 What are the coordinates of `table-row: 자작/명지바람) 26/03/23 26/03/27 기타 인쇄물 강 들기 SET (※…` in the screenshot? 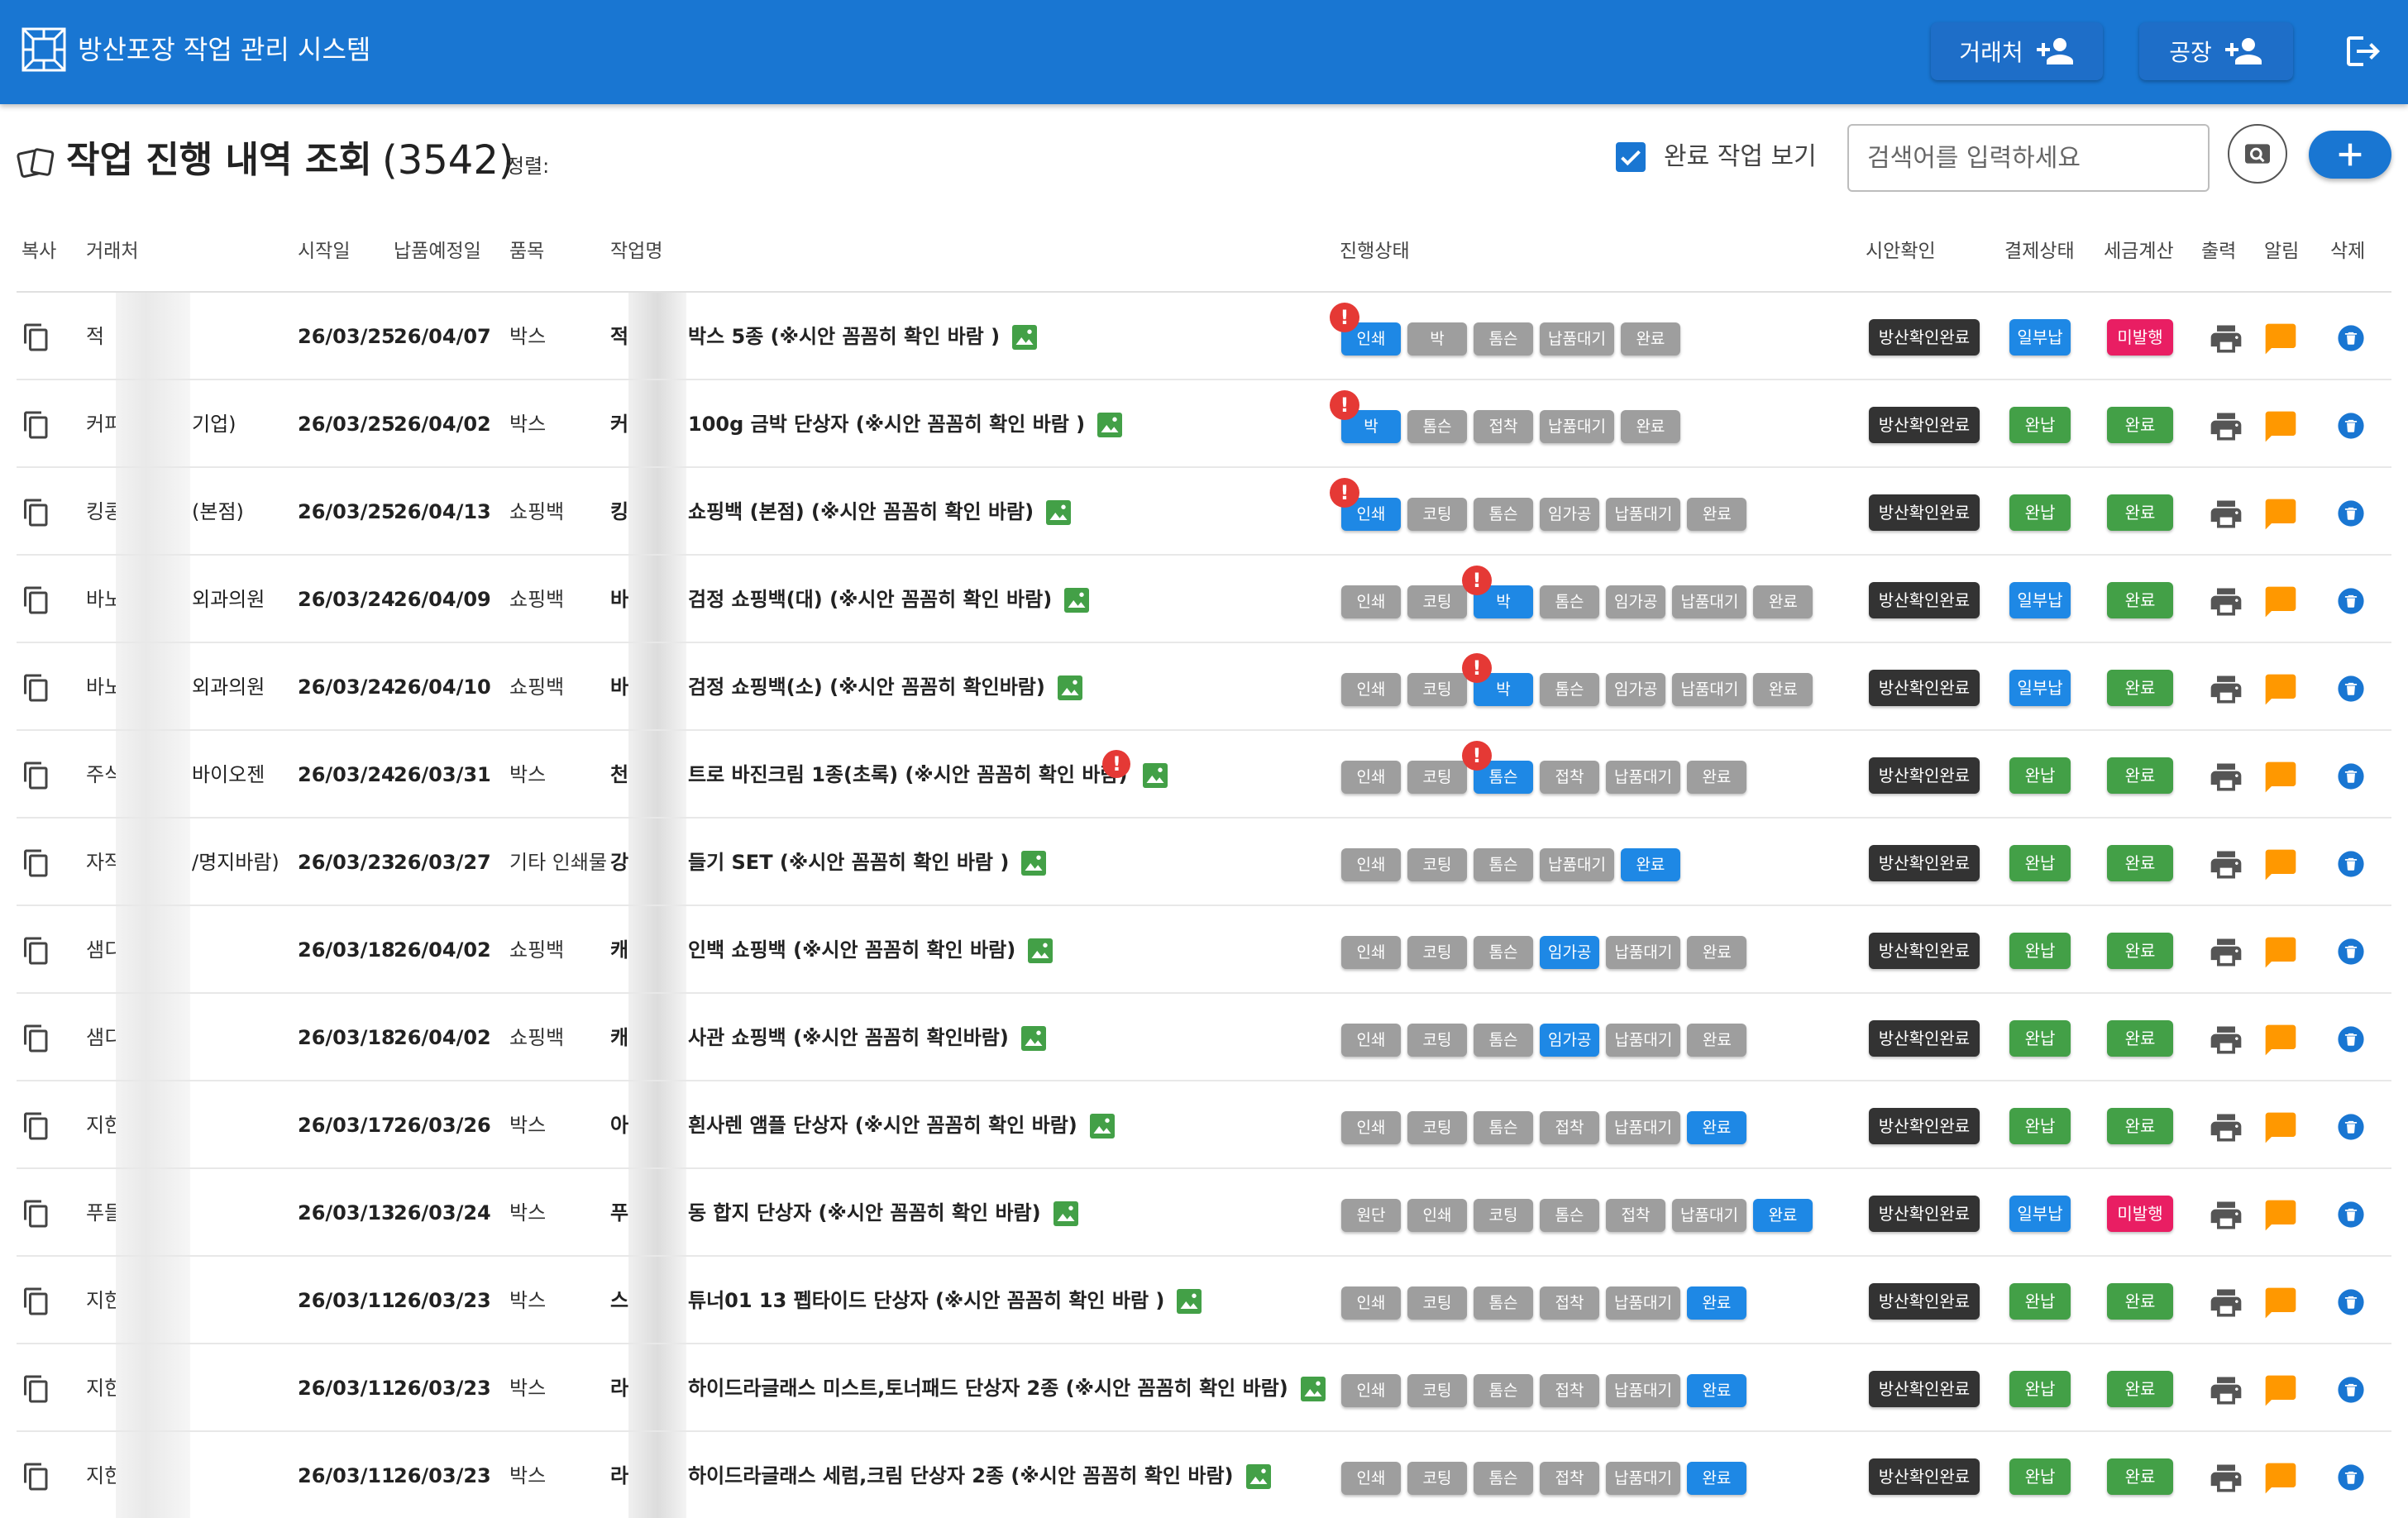 It's located at (1204, 862).